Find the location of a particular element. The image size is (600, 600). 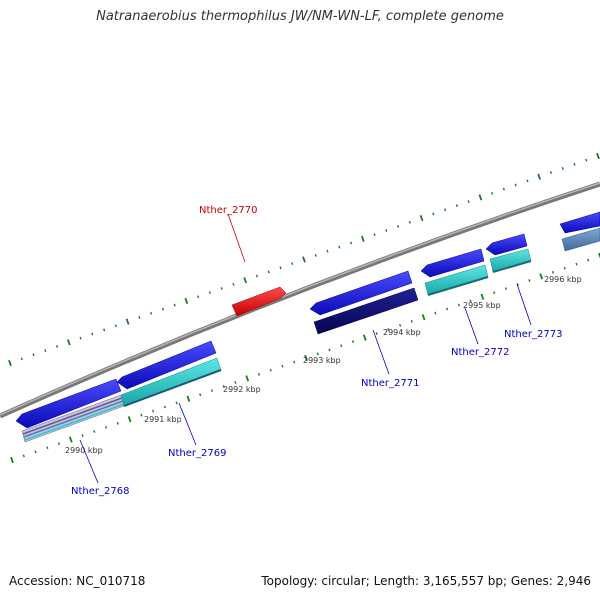

gene-label-nther-2771: Nther_2771 is located at coordinates (390, 383).